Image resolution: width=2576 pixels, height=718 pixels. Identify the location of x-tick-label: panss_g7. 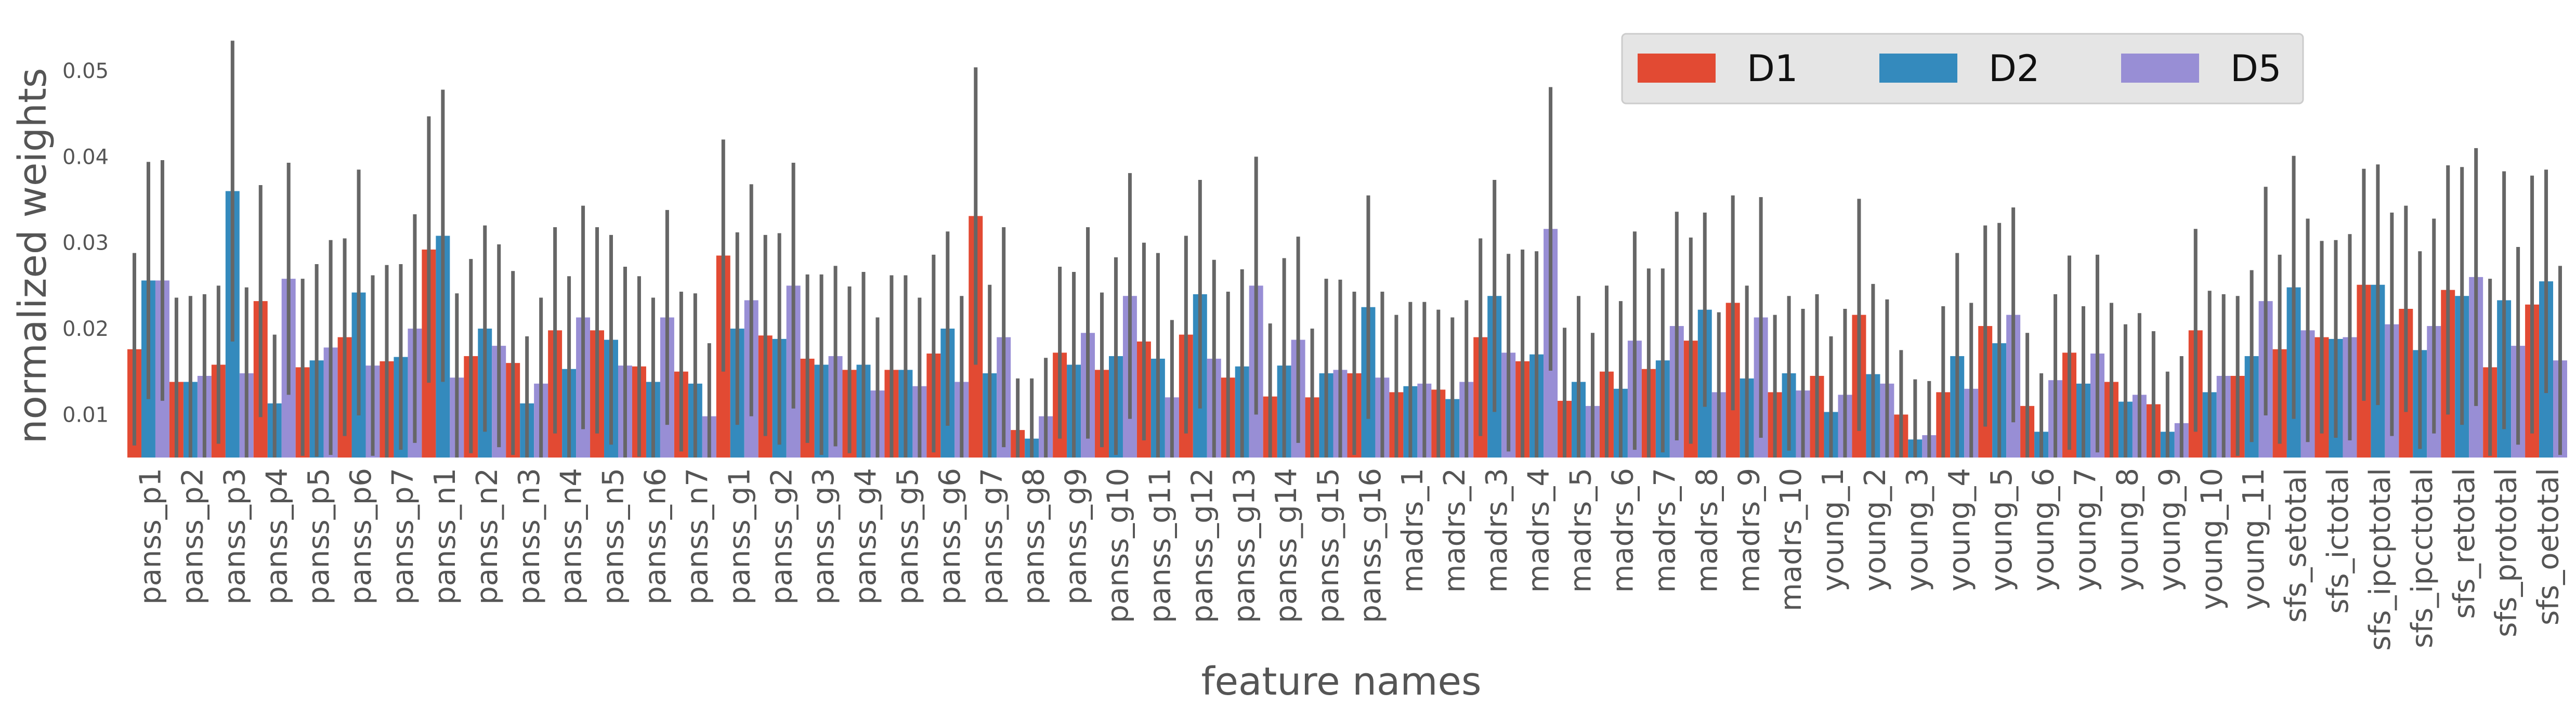
(992, 536).